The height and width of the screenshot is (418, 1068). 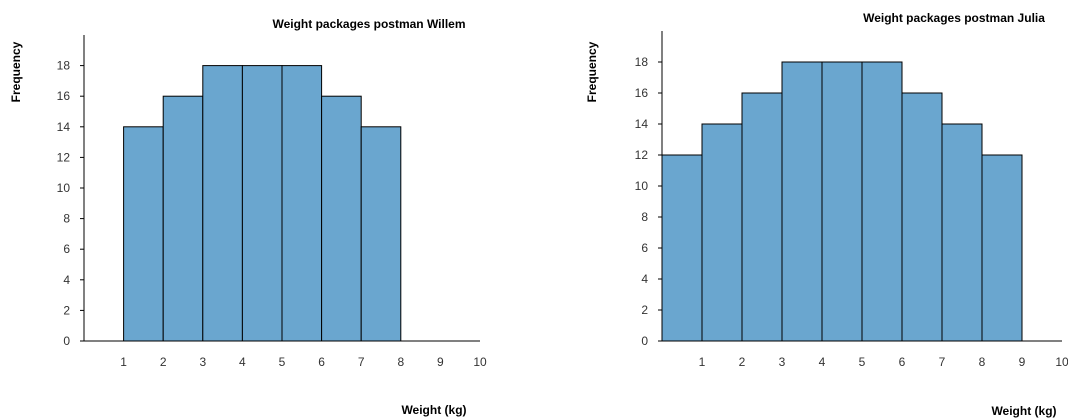 I want to click on chart-title-julia: Weight packages postman Julia, so click(x=954, y=18).